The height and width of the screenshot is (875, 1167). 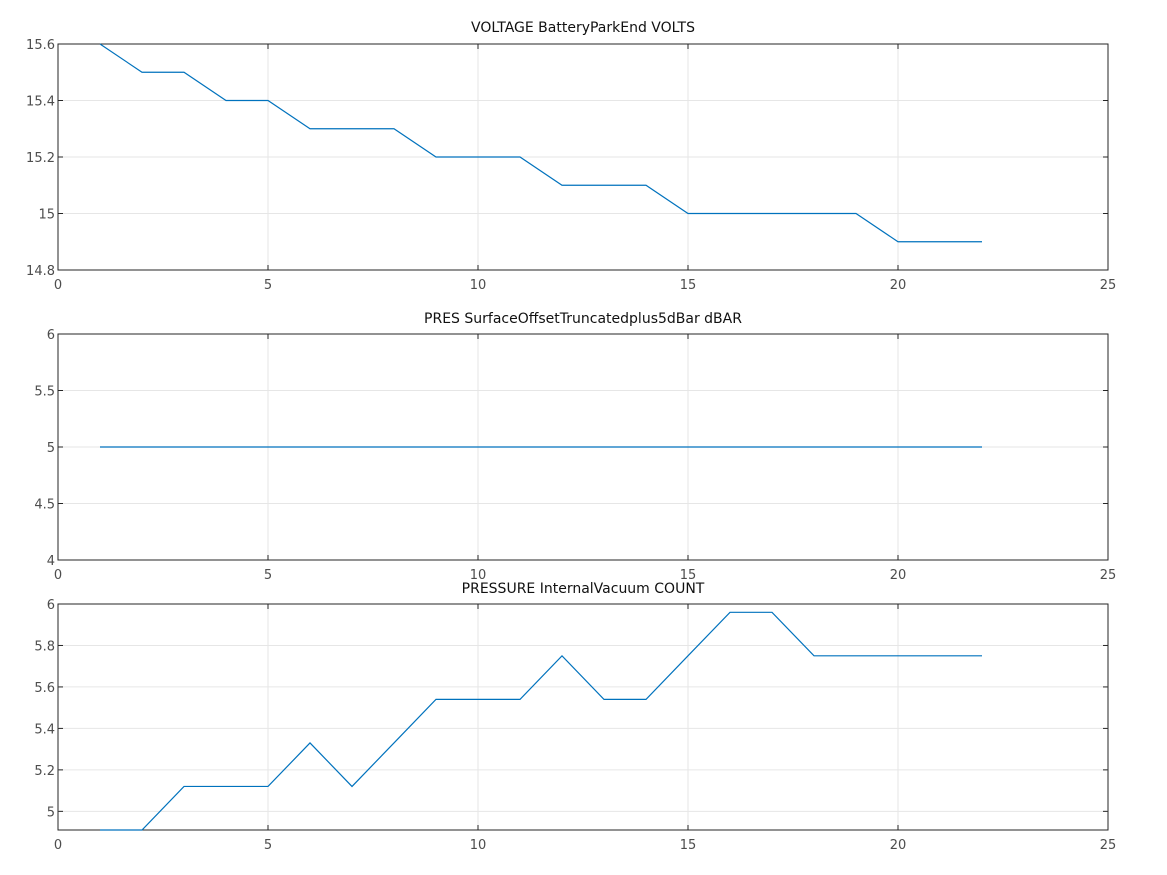 What do you see at coordinates (44, 505) in the screenshot?
I see `y-tick-label: 4.5` at bounding box center [44, 505].